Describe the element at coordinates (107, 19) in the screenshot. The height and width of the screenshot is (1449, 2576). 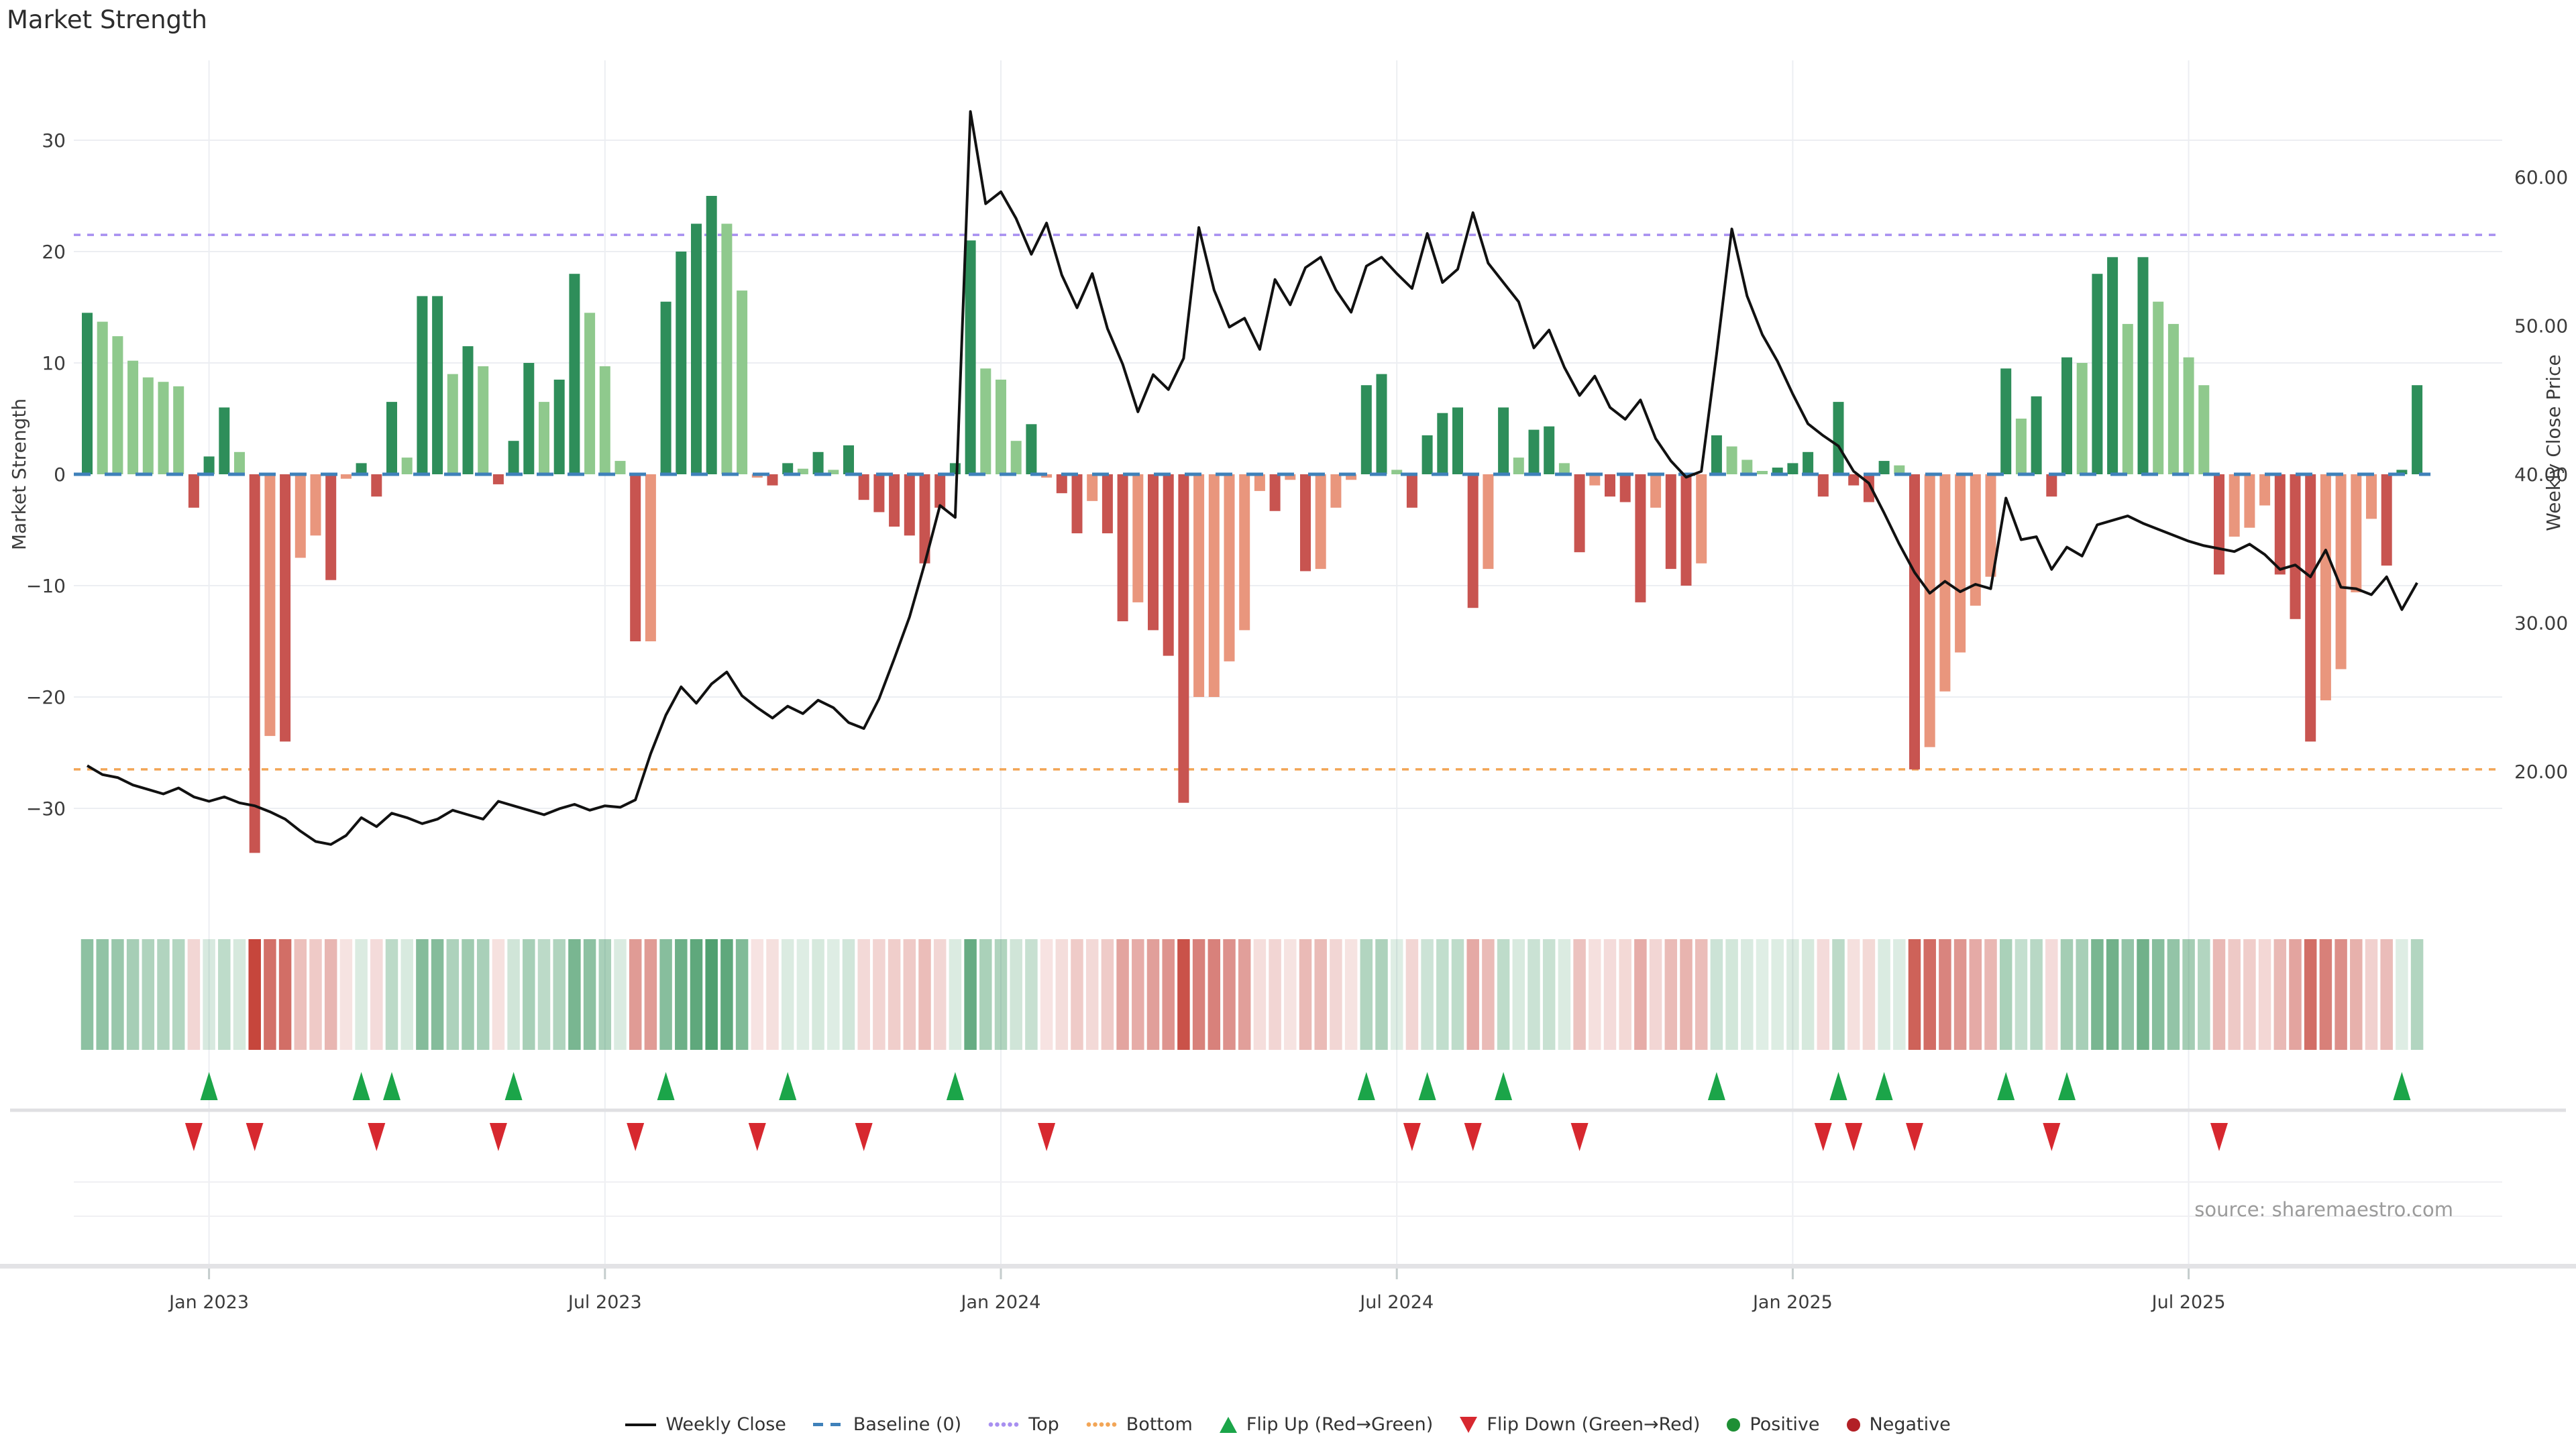
I see `page-title: Market Strength` at that location.